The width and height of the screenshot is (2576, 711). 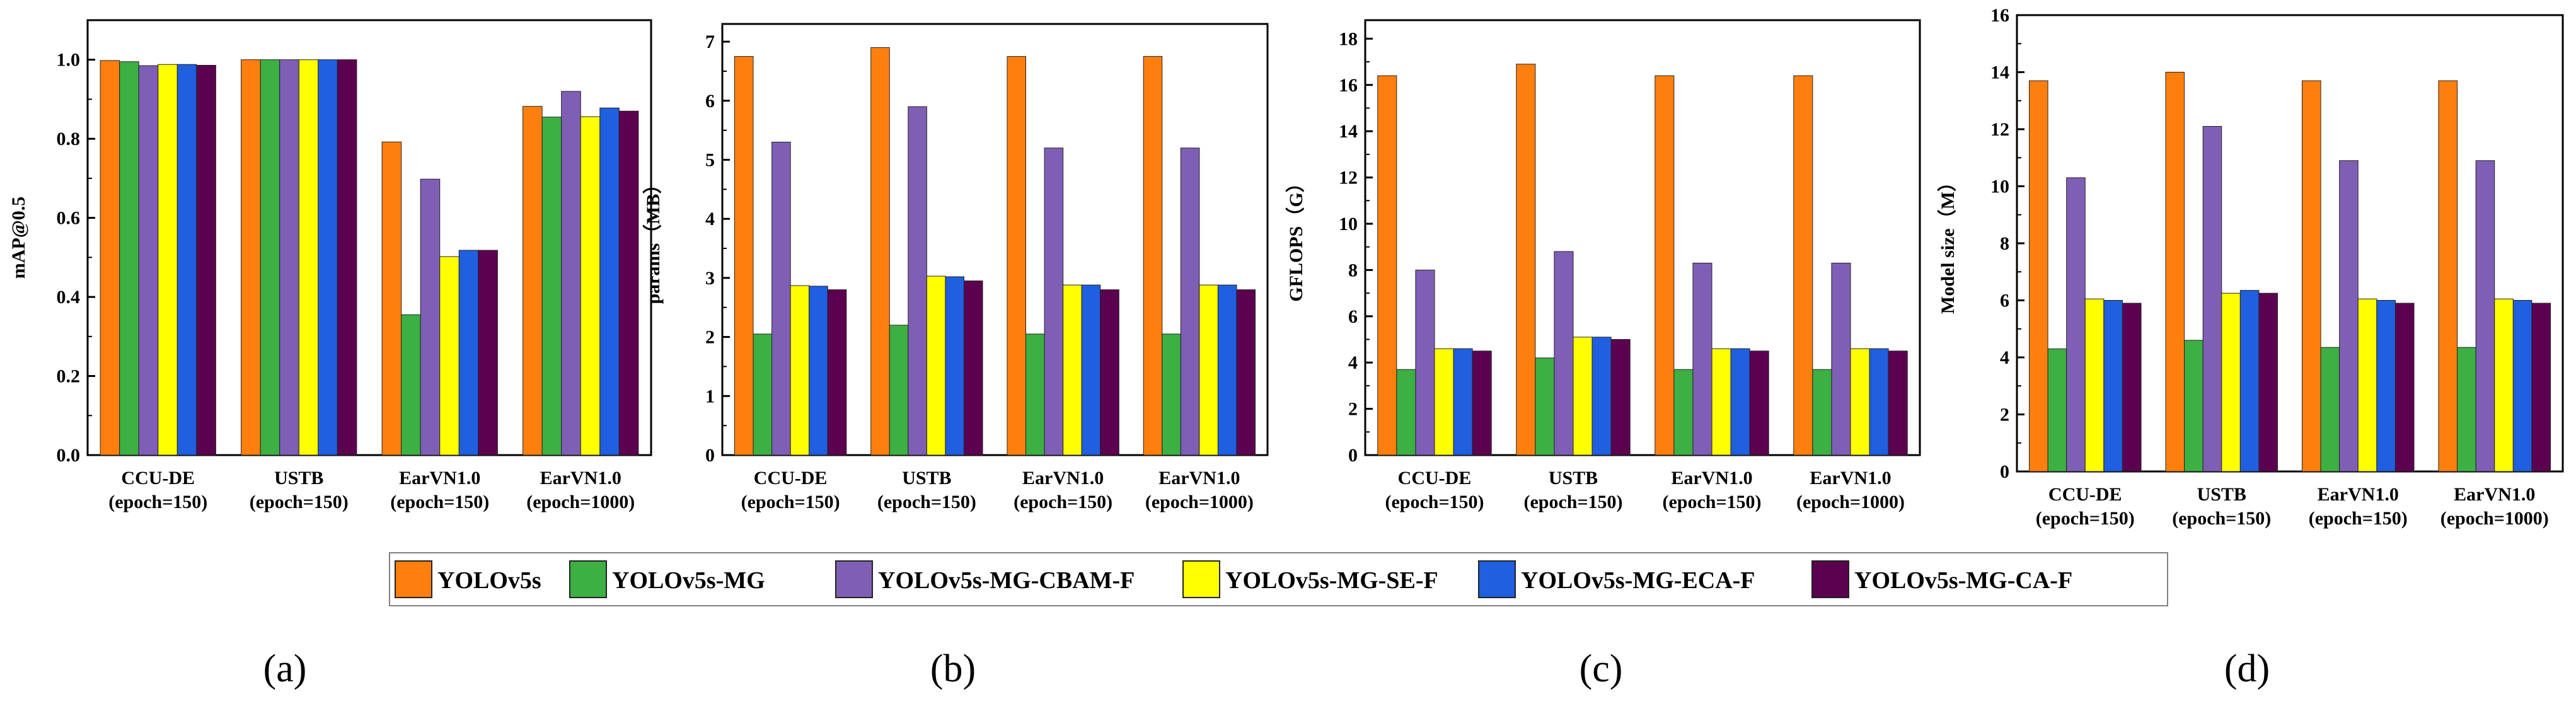 What do you see at coordinates (1948, 243) in the screenshot?
I see `y-axis-label: Model size（M）` at bounding box center [1948, 243].